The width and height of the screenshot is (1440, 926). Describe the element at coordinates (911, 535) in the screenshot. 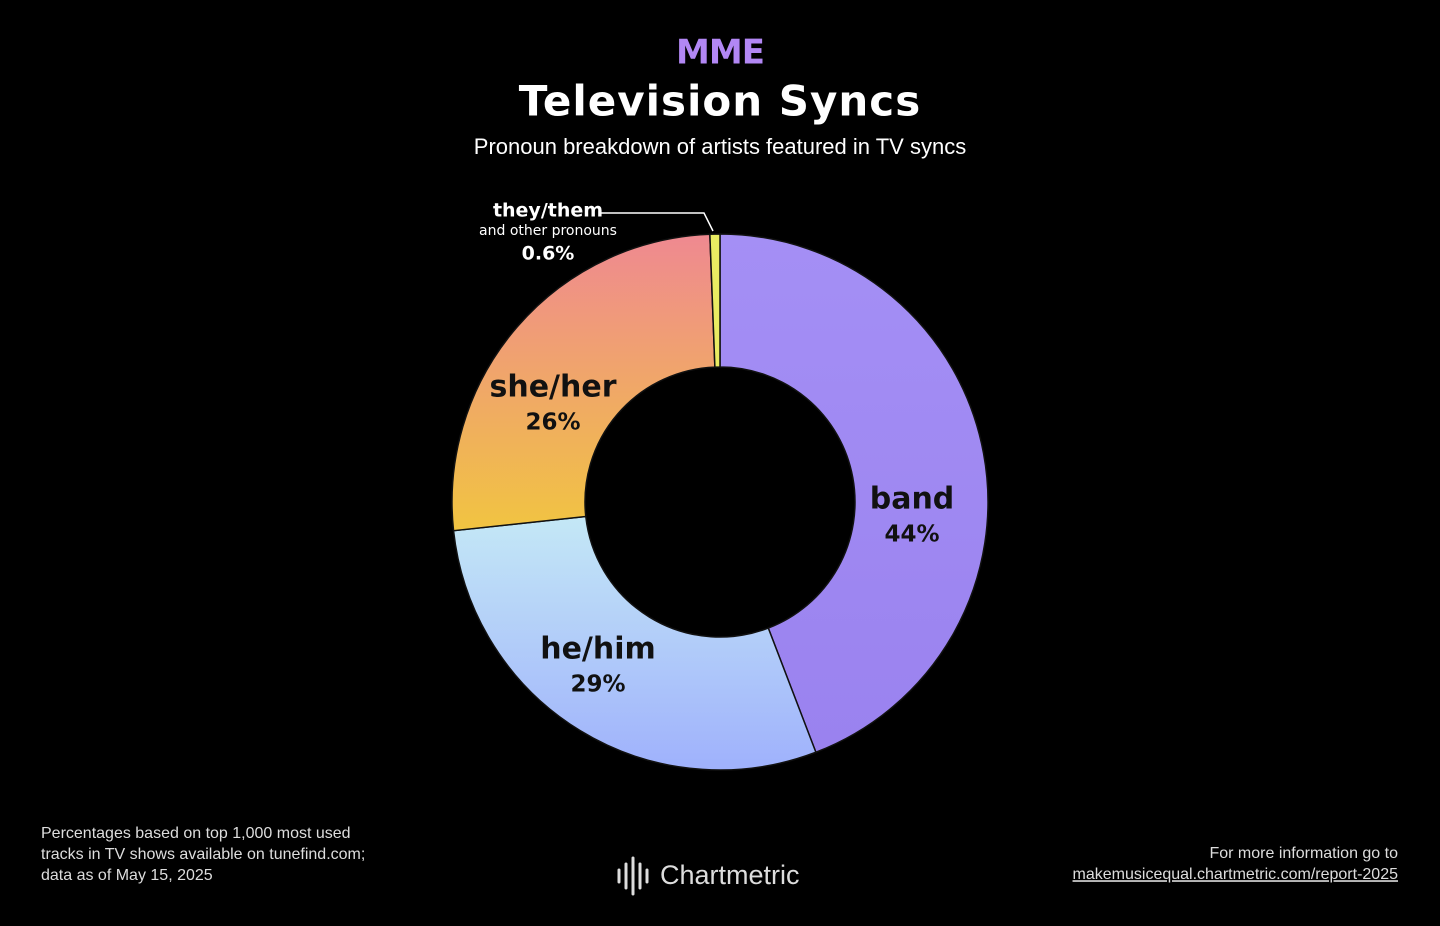

I see `slice-value-label: 44%` at that location.